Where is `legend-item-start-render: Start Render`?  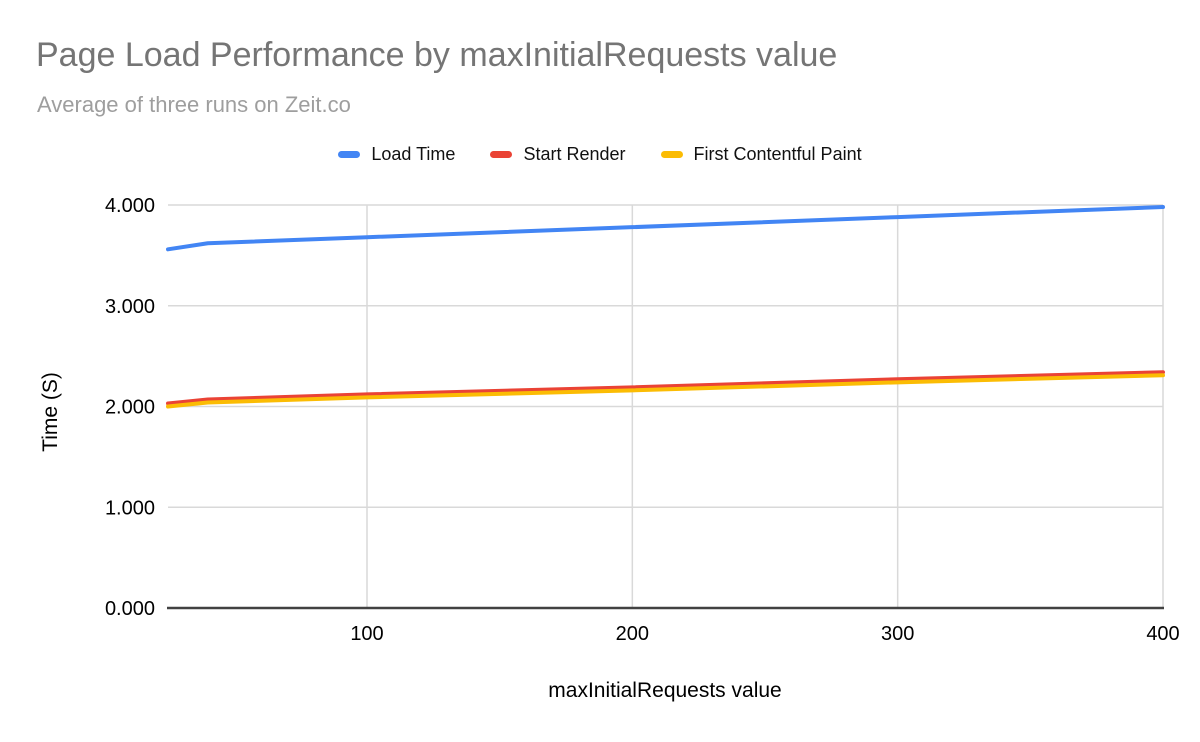
legend-item-start-render: Start Render is located at coordinates (558, 154).